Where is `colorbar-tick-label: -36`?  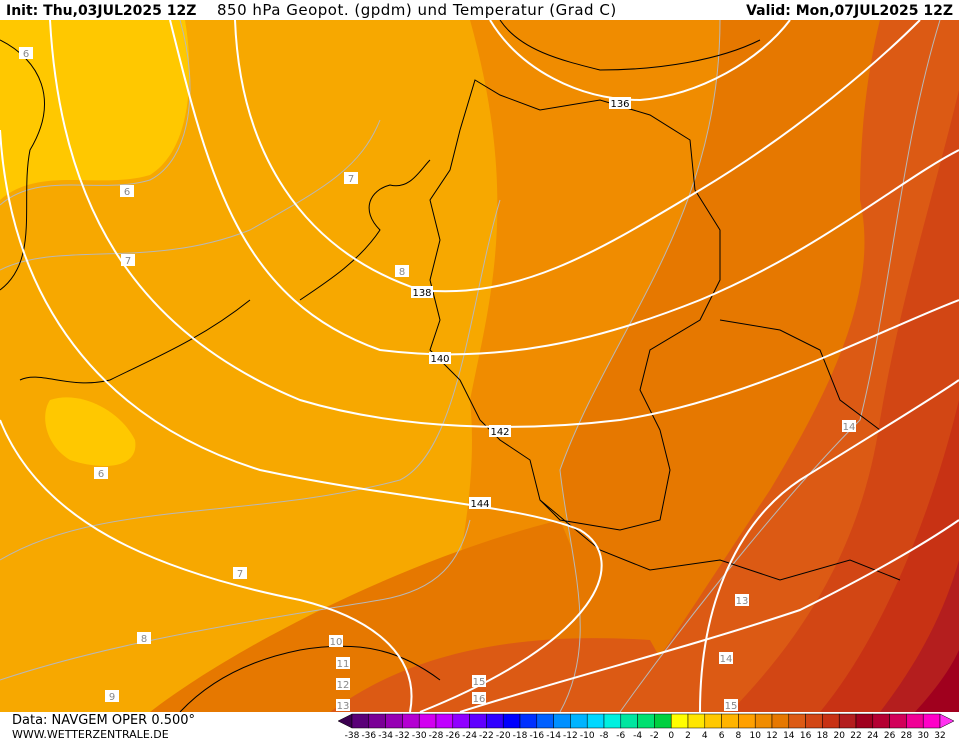
colorbar-tick-label: -36 is located at coordinates (368, 736).